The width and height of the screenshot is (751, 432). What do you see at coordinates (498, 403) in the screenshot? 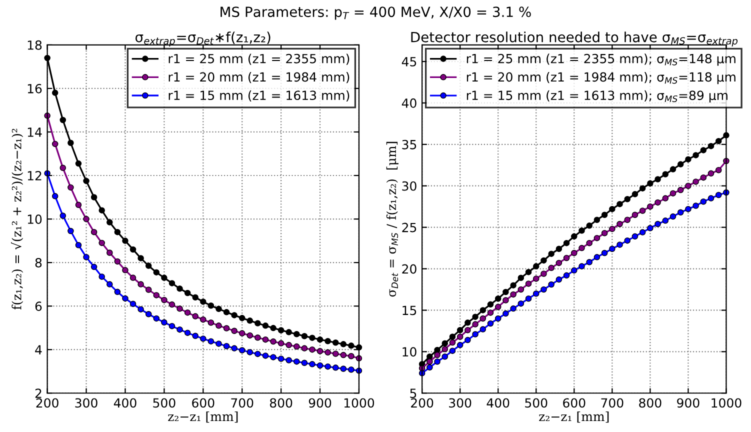
I see `x-tick-label: 400` at bounding box center [498, 403].